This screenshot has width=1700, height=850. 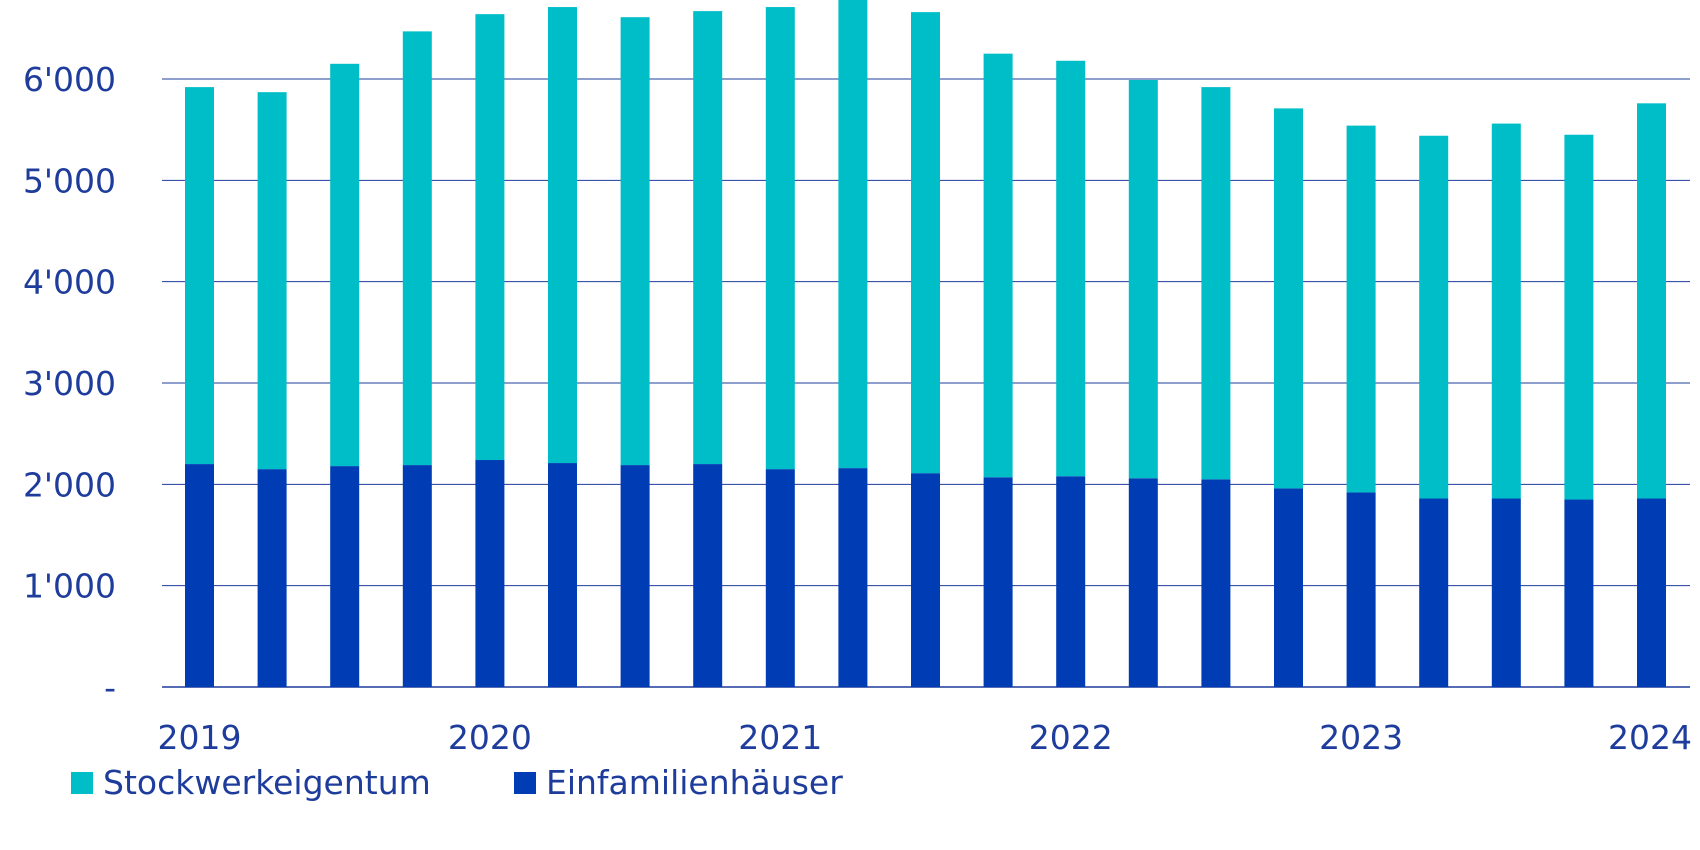 I want to click on x-tick-label: 2019, so click(x=200, y=737).